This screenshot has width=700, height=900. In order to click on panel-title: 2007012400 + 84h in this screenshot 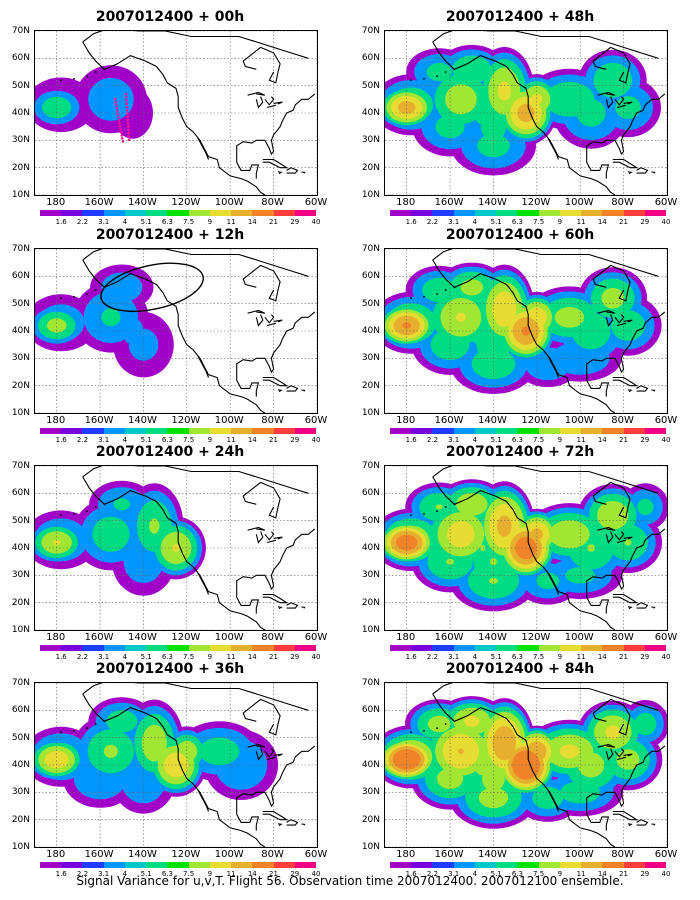, I will do `click(520, 669)`.